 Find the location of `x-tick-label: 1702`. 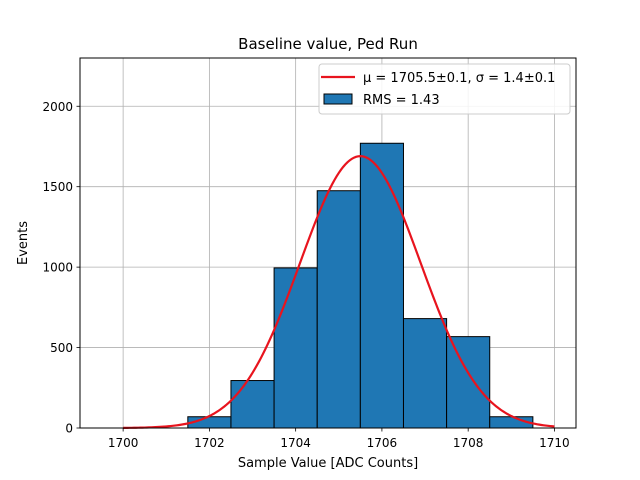

x-tick-label: 1702 is located at coordinates (209, 443).